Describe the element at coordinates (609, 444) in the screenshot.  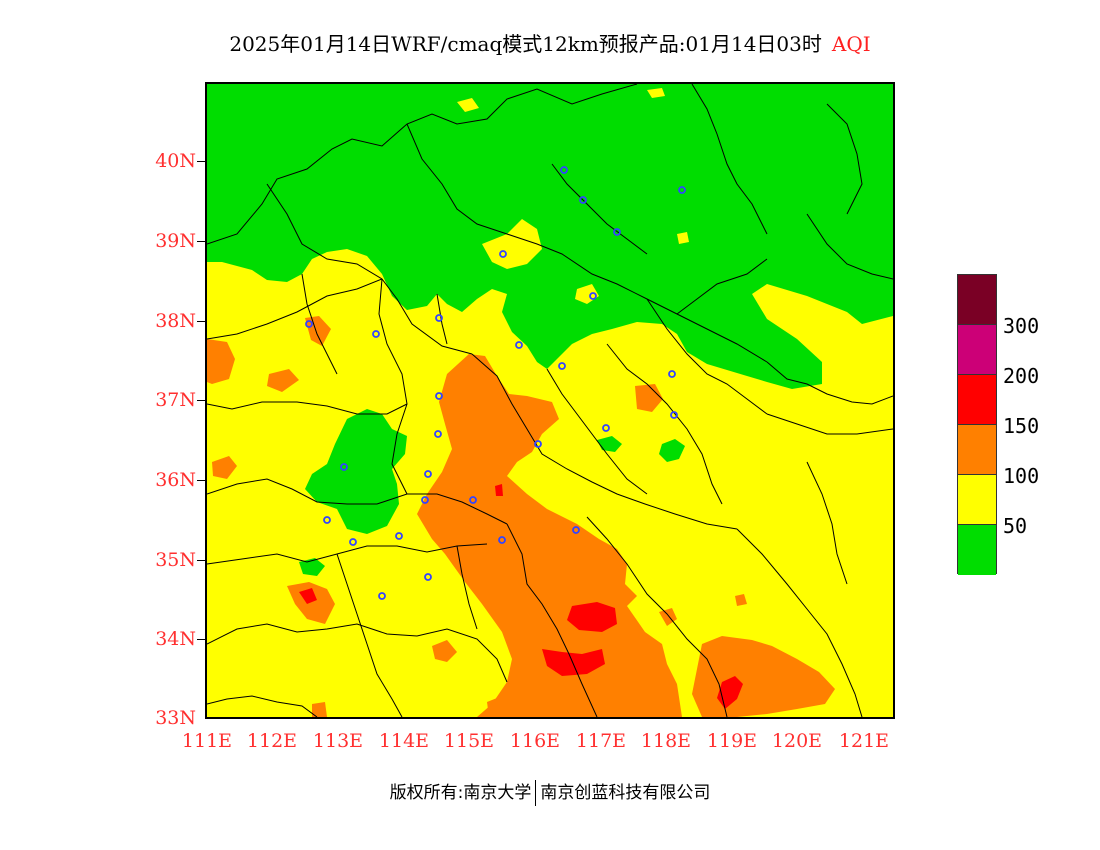
I see `good-patch-center` at that location.